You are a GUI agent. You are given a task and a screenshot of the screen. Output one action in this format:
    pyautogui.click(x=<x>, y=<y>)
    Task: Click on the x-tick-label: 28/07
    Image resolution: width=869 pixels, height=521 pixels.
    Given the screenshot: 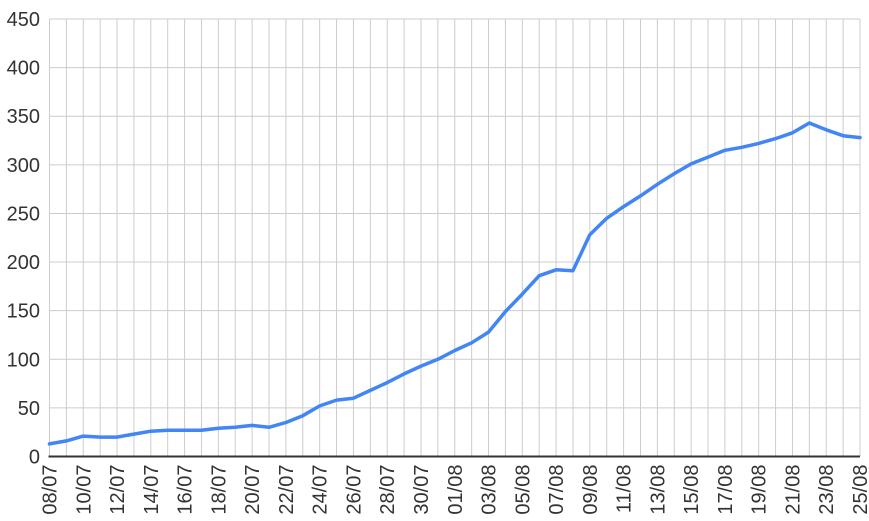 What is the action you would take?
    pyautogui.click(x=388, y=490)
    